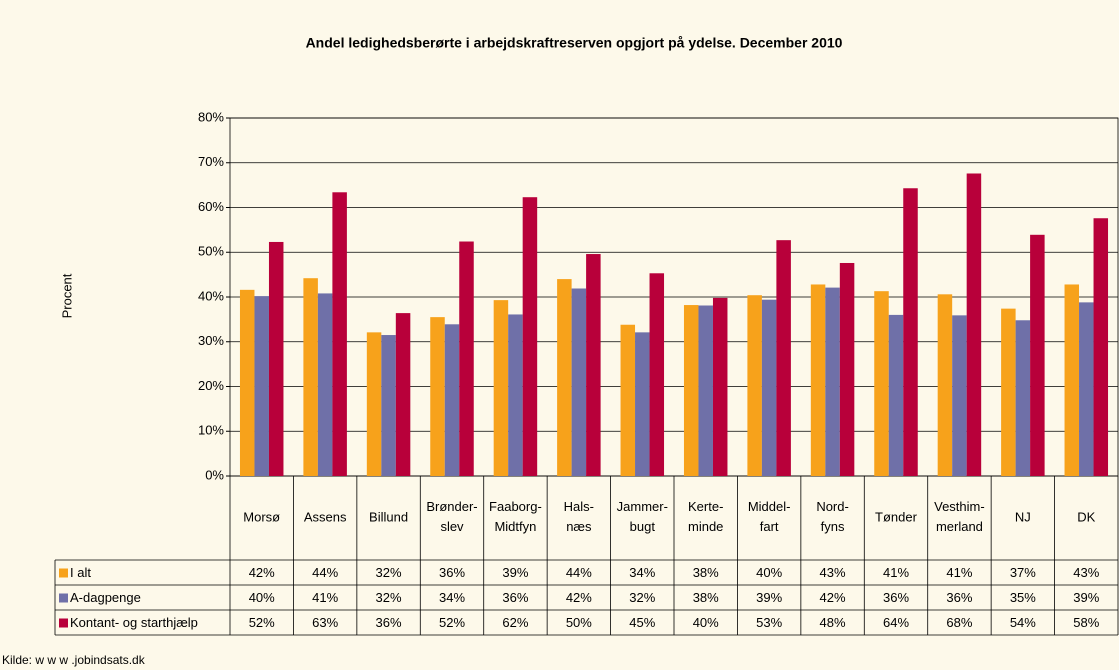 The height and width of the screenshot is (670, 1119). I want to click on y-tick-label: 50%, so click(211, 251).